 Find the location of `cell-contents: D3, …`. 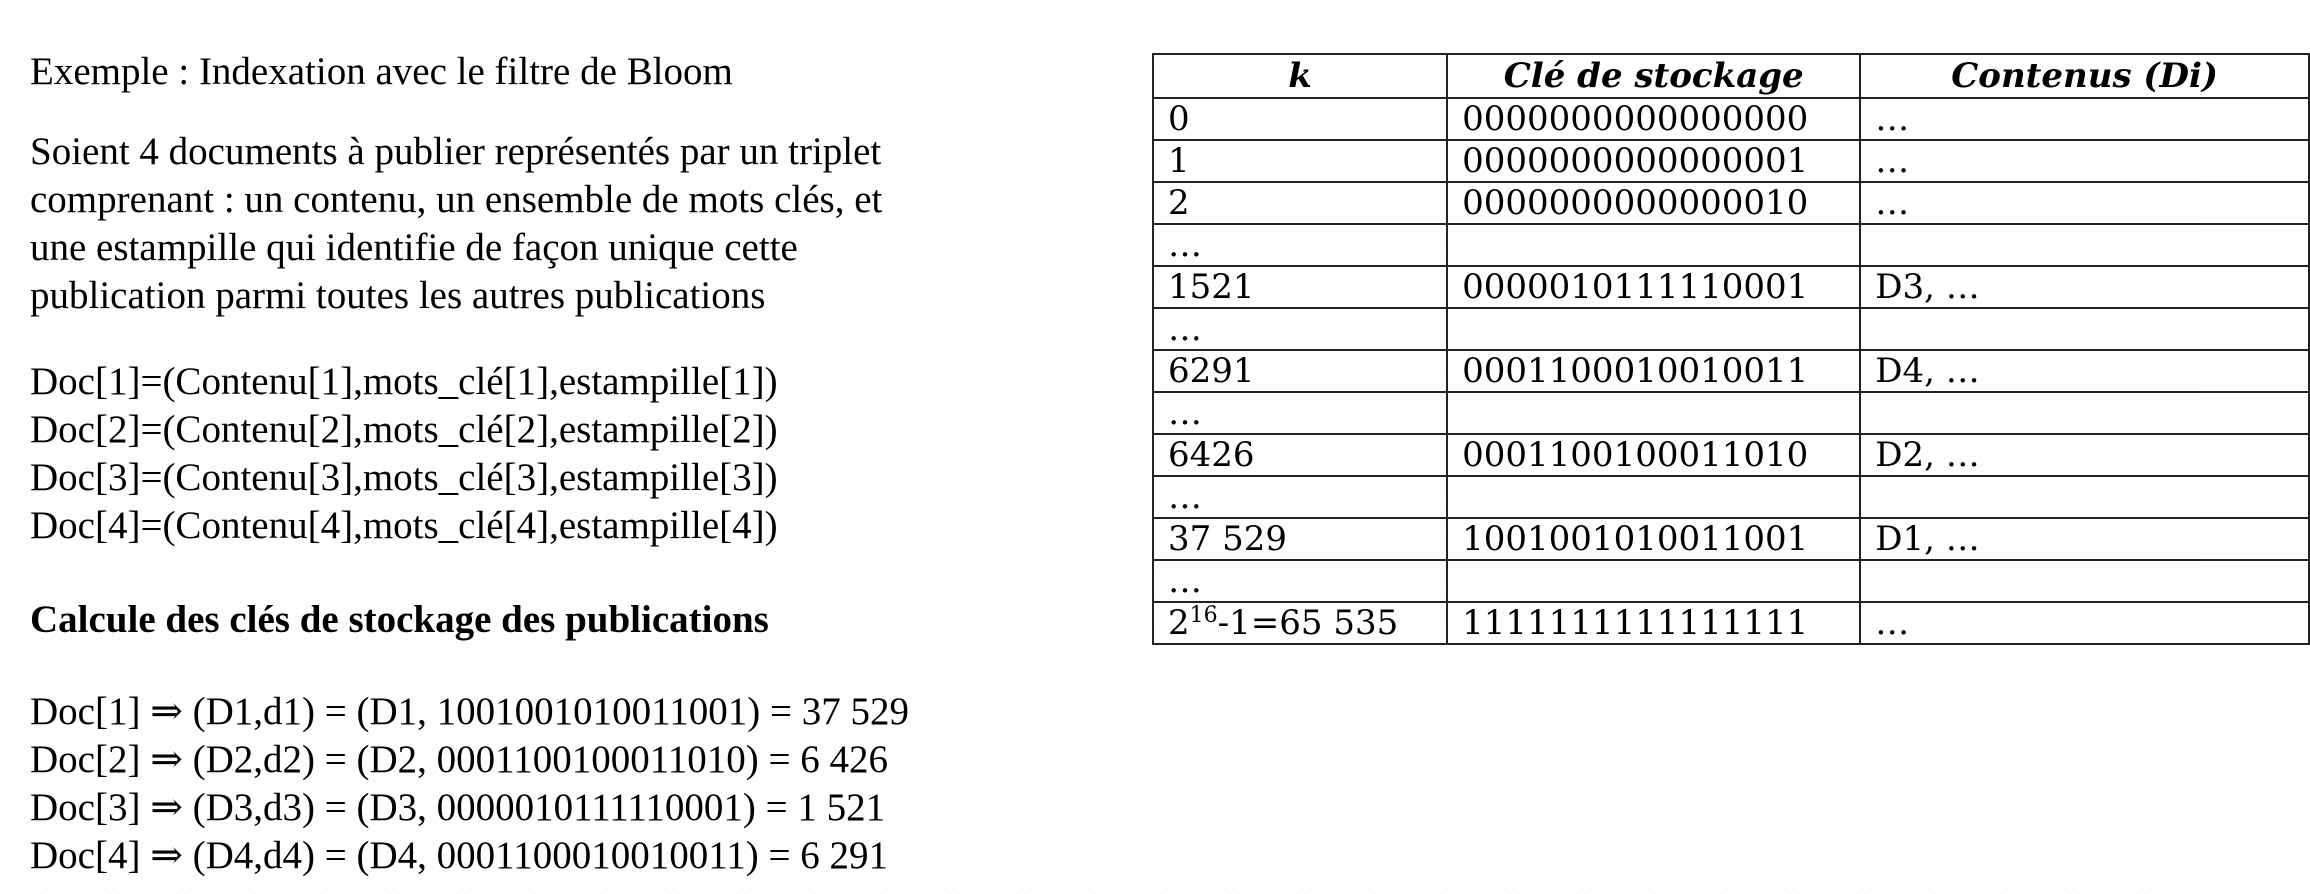

cell-contents: D3, … is located at coordinates (2084, 287).